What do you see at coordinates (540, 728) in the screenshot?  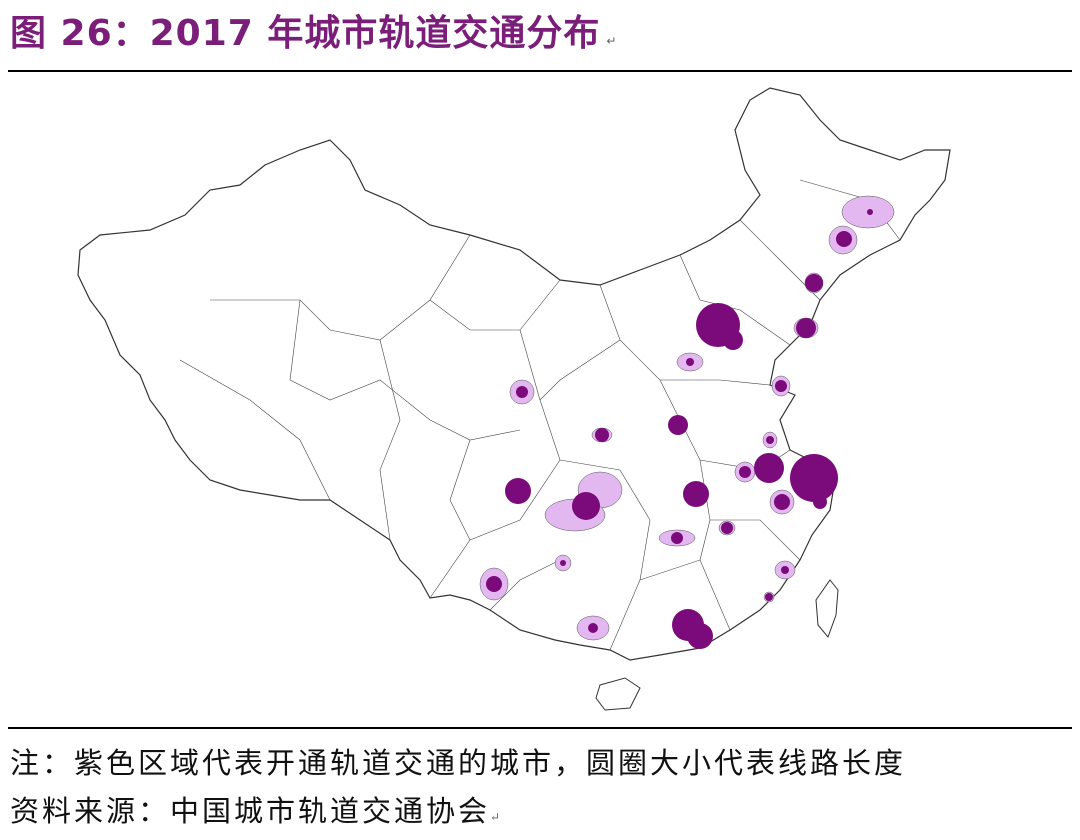 I see `bottom-rule` at bounding box center [540, 728].